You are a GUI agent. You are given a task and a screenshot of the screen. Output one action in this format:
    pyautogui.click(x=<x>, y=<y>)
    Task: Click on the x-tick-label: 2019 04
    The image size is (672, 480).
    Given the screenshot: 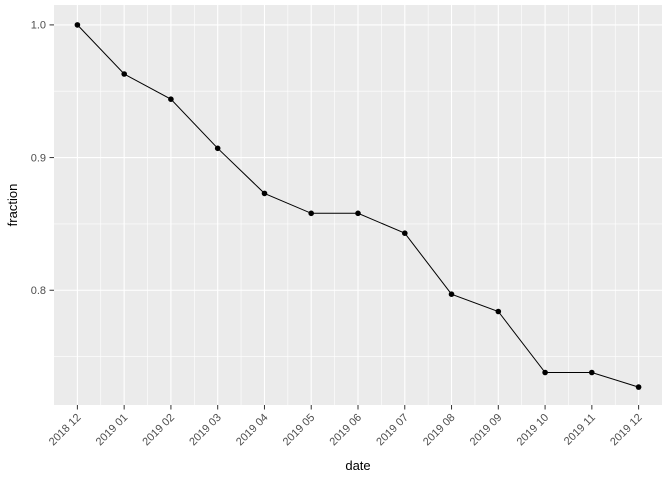 What is the action you would take?
    pyautogui.click(x=252, y=430)
    